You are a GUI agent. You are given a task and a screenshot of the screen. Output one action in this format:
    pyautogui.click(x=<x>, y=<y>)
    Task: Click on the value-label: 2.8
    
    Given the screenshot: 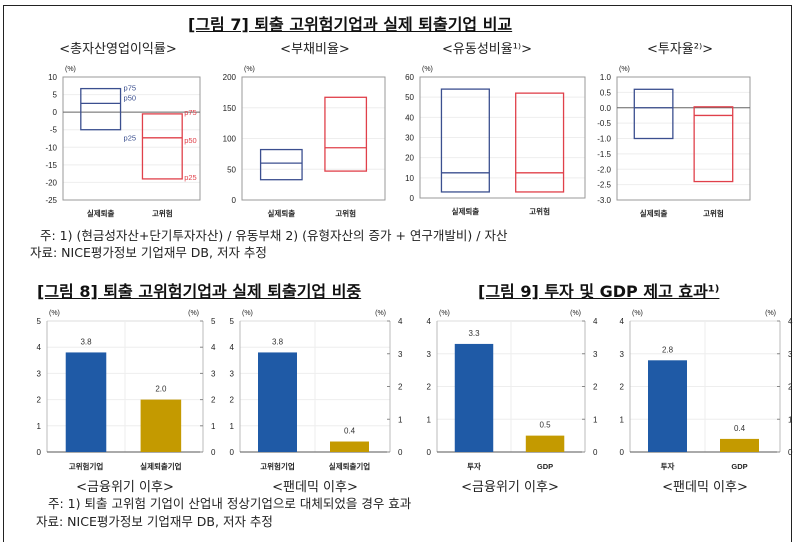 What is the action you would take?
    pyautogui.click(x=668, y=349)
    